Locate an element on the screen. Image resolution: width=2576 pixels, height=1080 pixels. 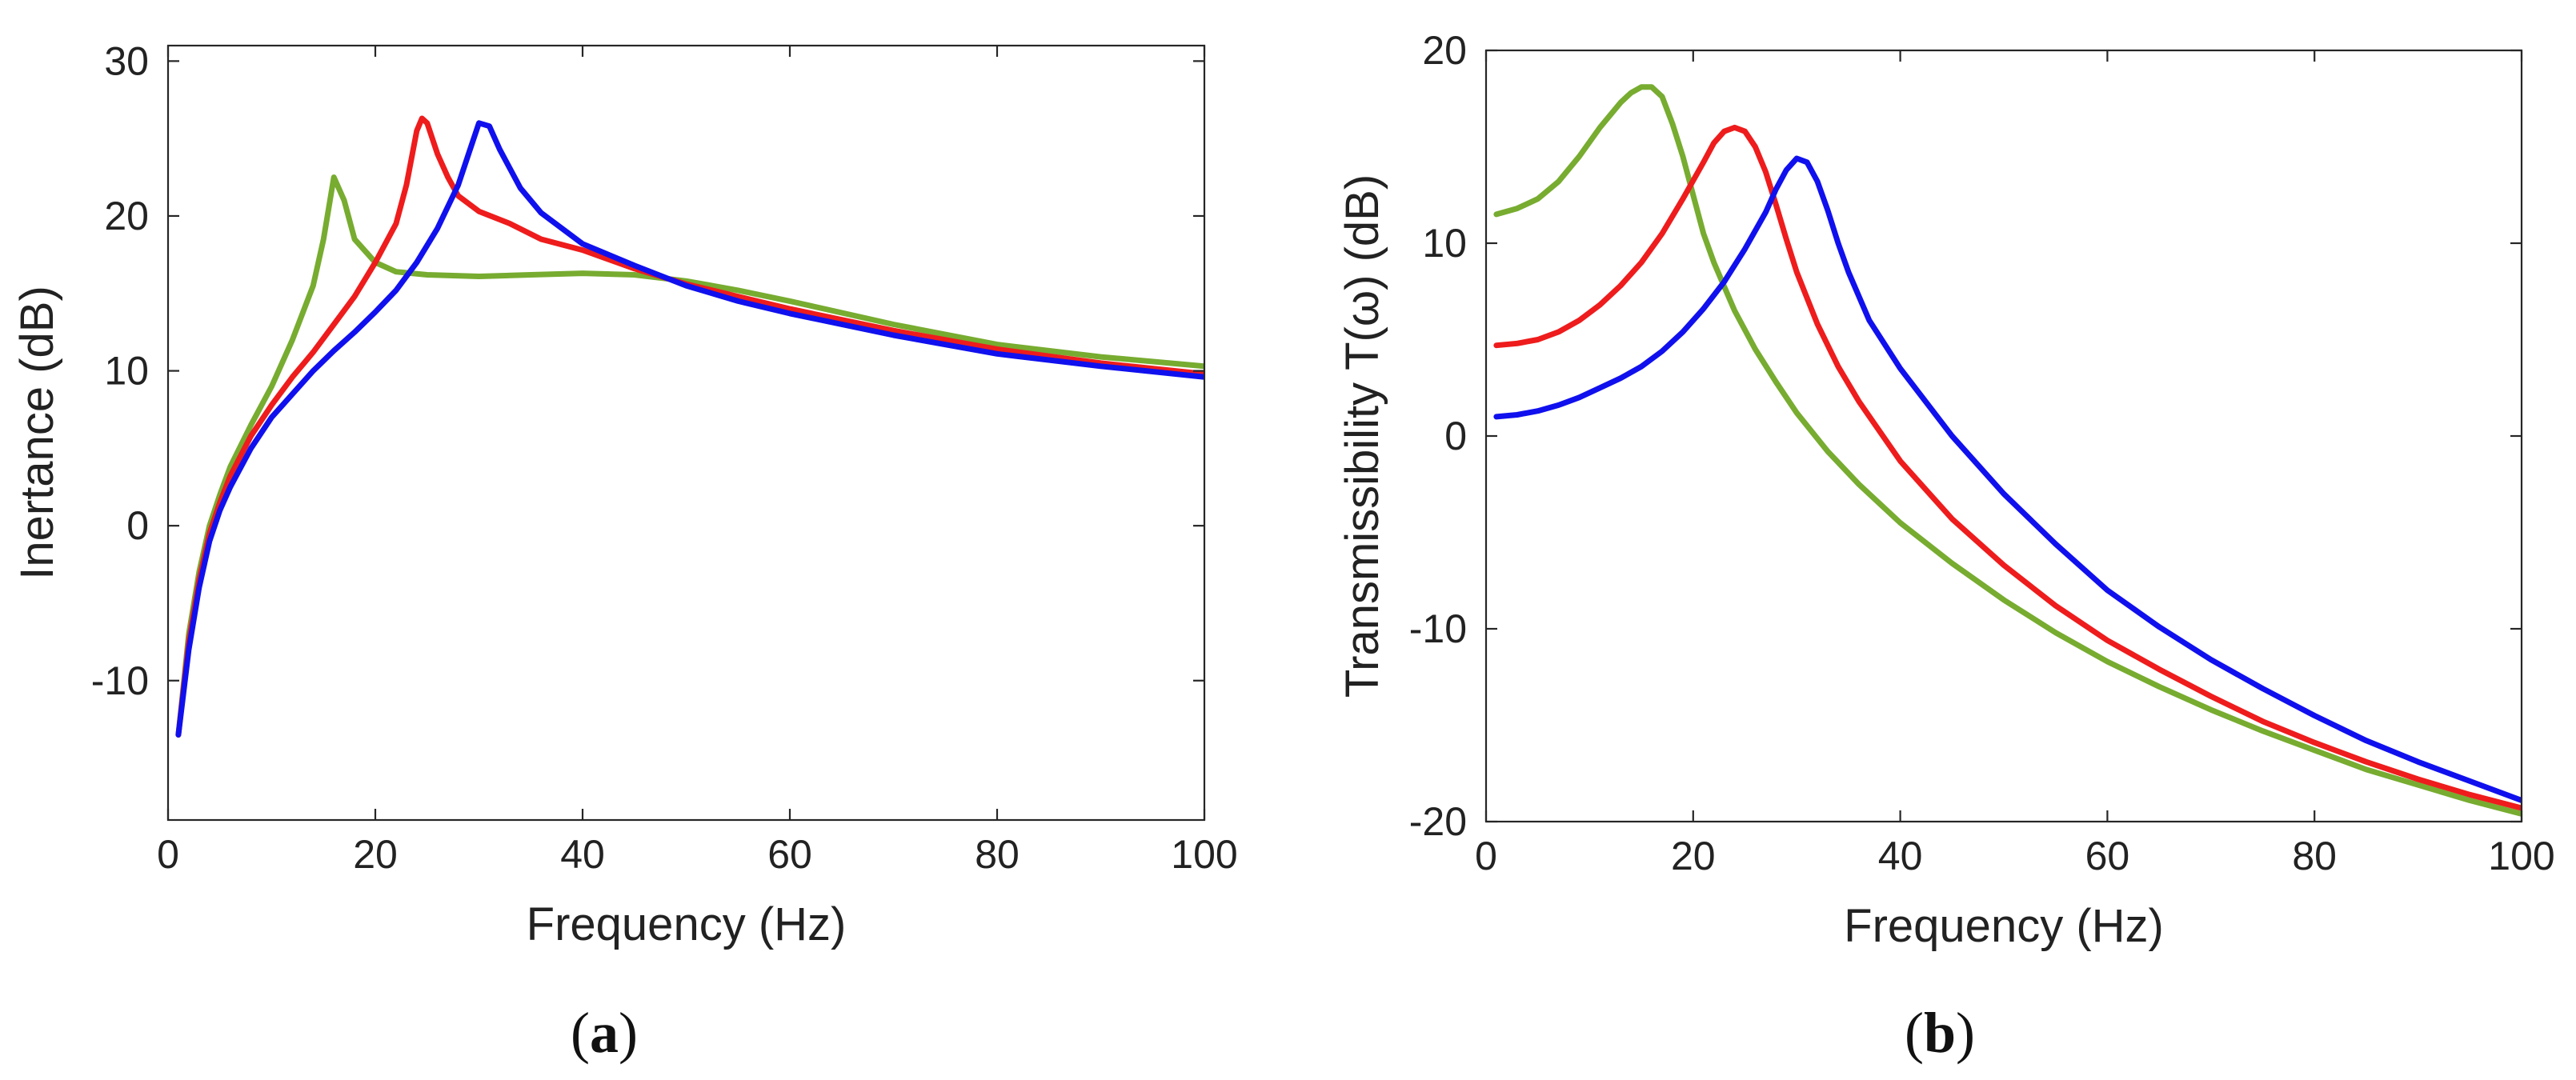
panel-label-letter: a is located at coordinates (604, 1033).